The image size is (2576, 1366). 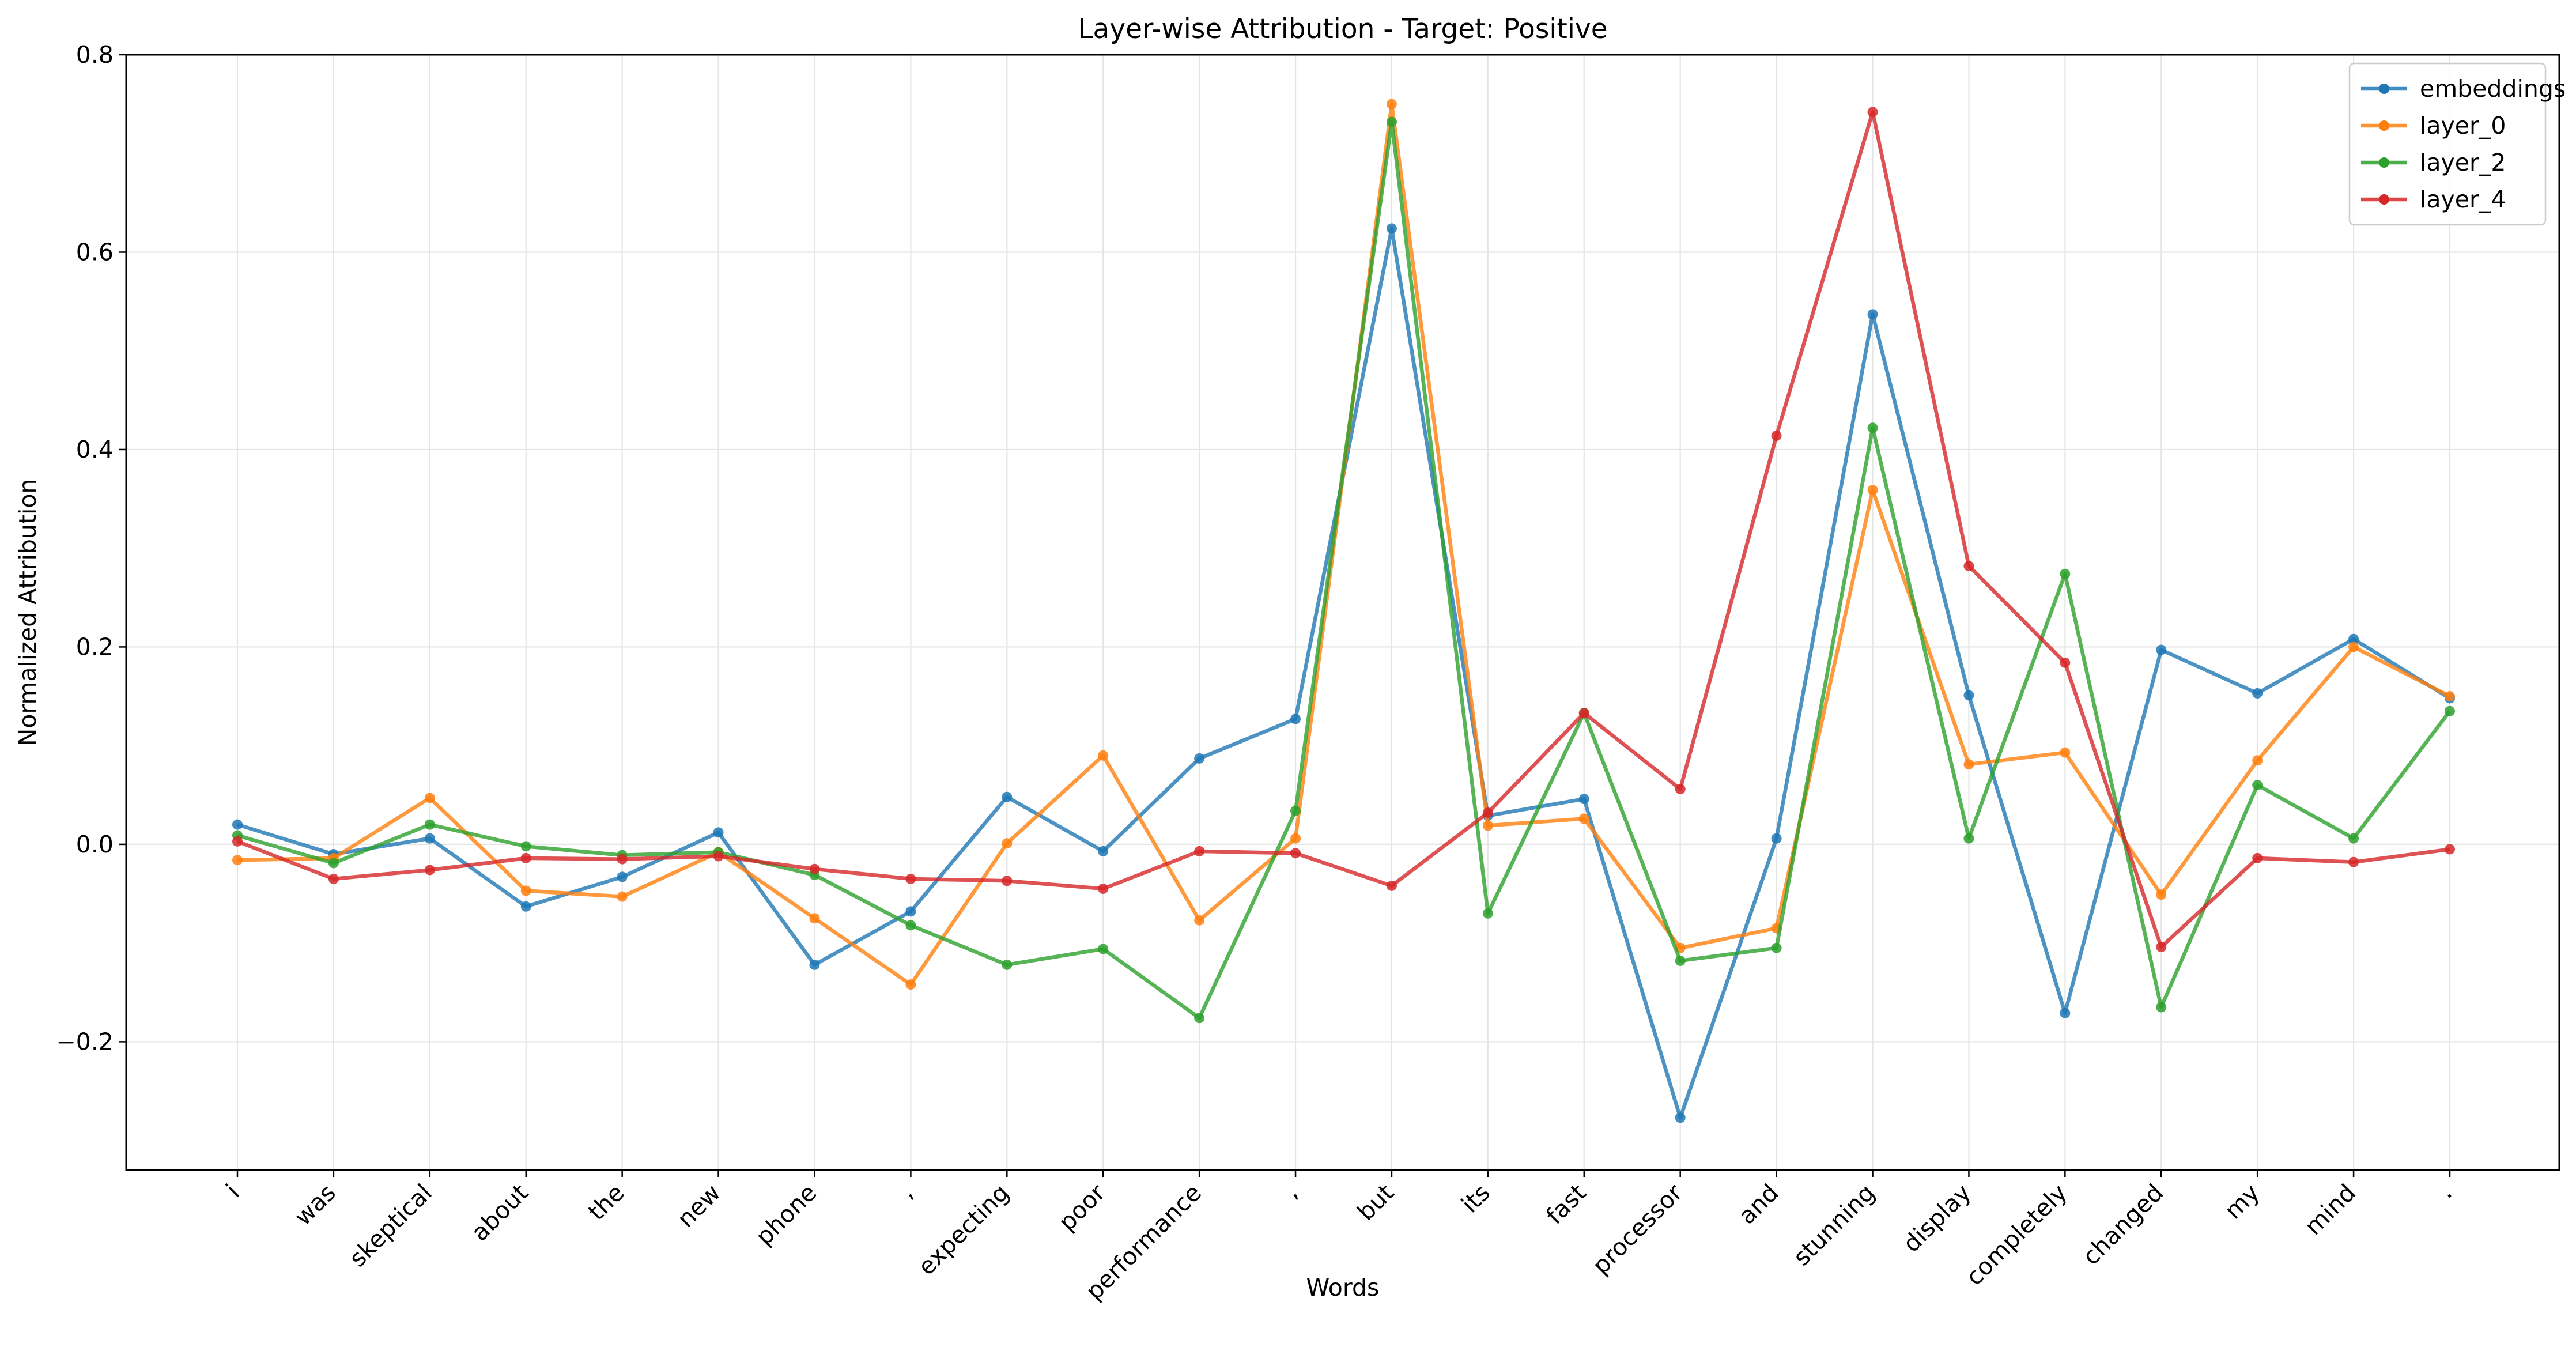 I want to click on legend-label: layer_4, so click(x=2463, y=199).